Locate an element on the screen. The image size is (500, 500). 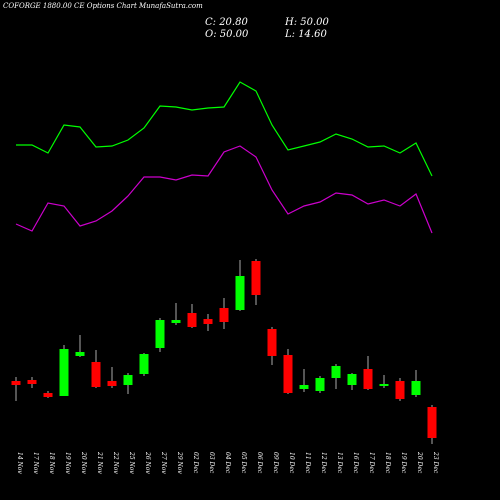
x-tick-label: 20 Nov is located at coordinates (83, 462).